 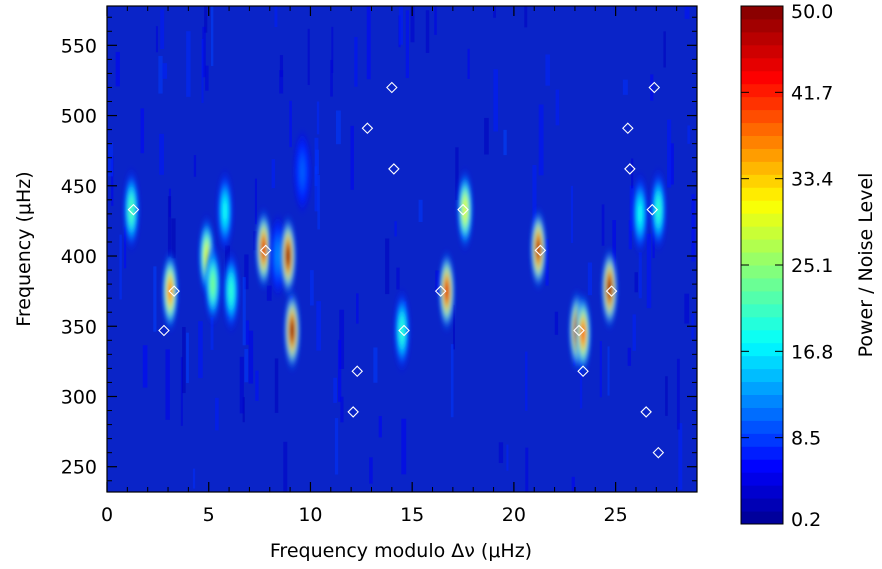 I want to click on colorbar-tick-label: 0.2, so click(x=806, y=520).